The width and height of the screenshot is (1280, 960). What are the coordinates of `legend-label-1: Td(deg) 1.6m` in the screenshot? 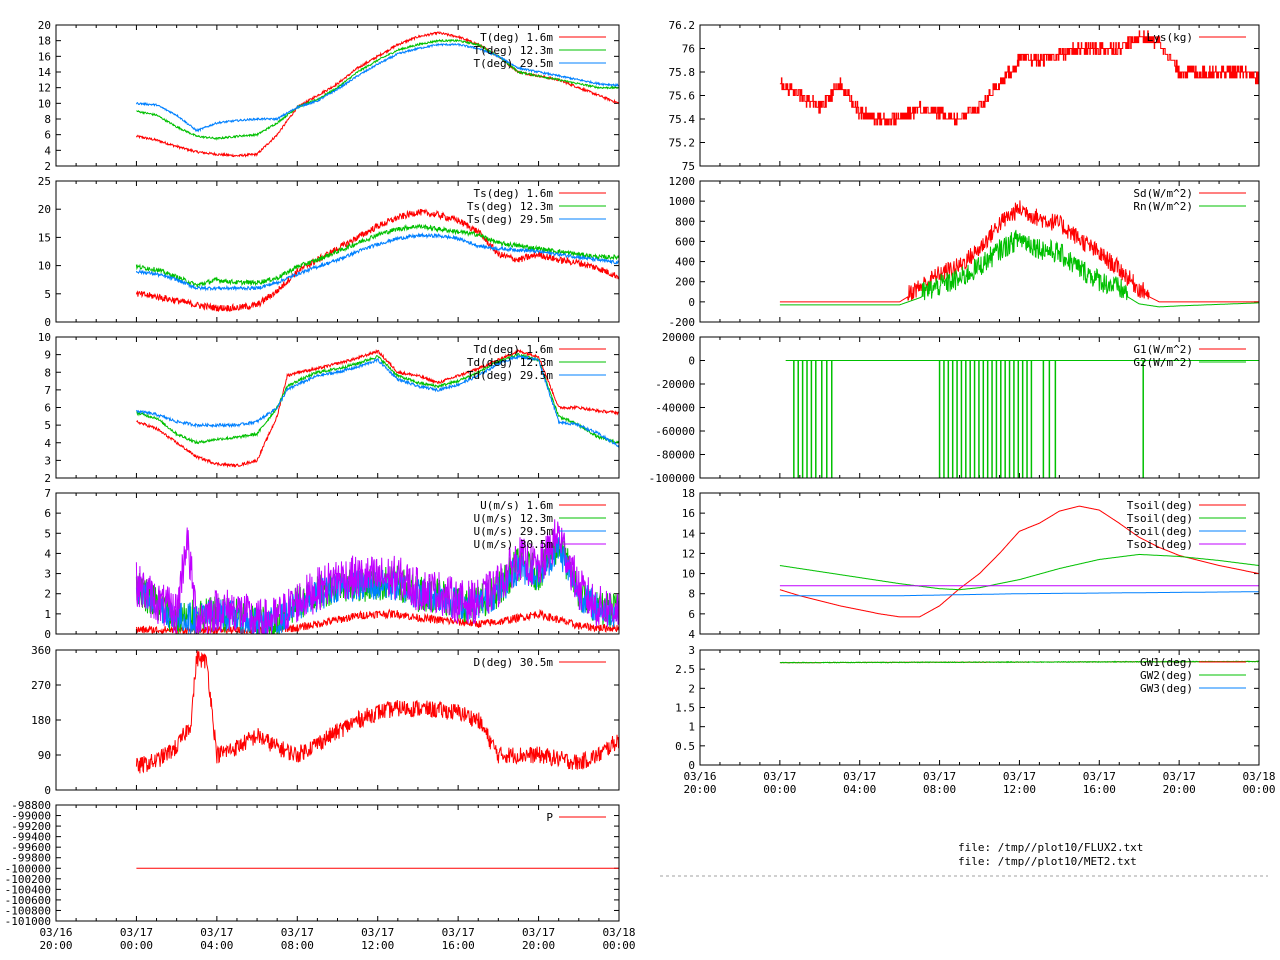 It's located at (514, 349).